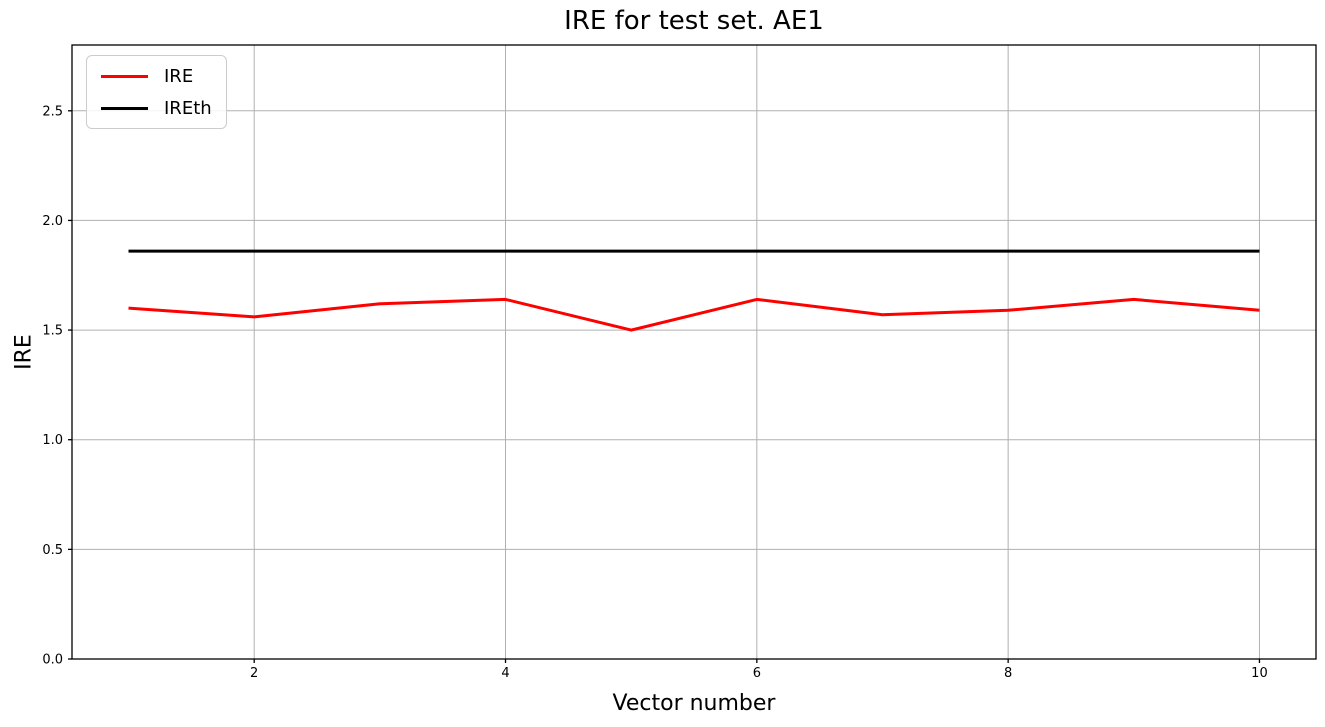 The height and width of the screenshot is (727, 1325). I want to click on y-tick-label: 1.5, so click(52, 331).